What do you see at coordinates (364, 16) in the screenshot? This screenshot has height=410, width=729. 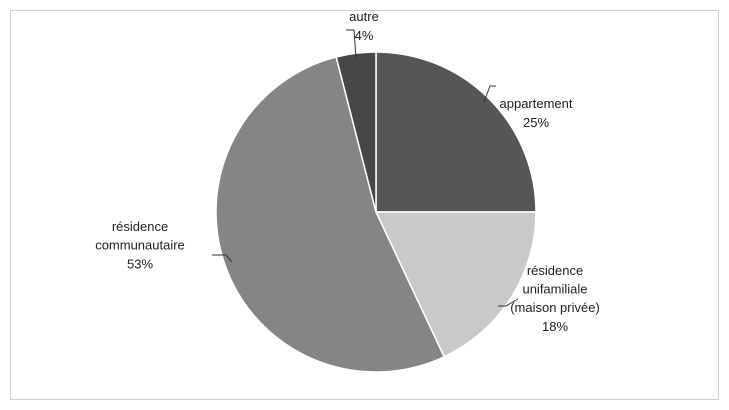 I see `slice-label: autre` at bounding box center [364, 16].